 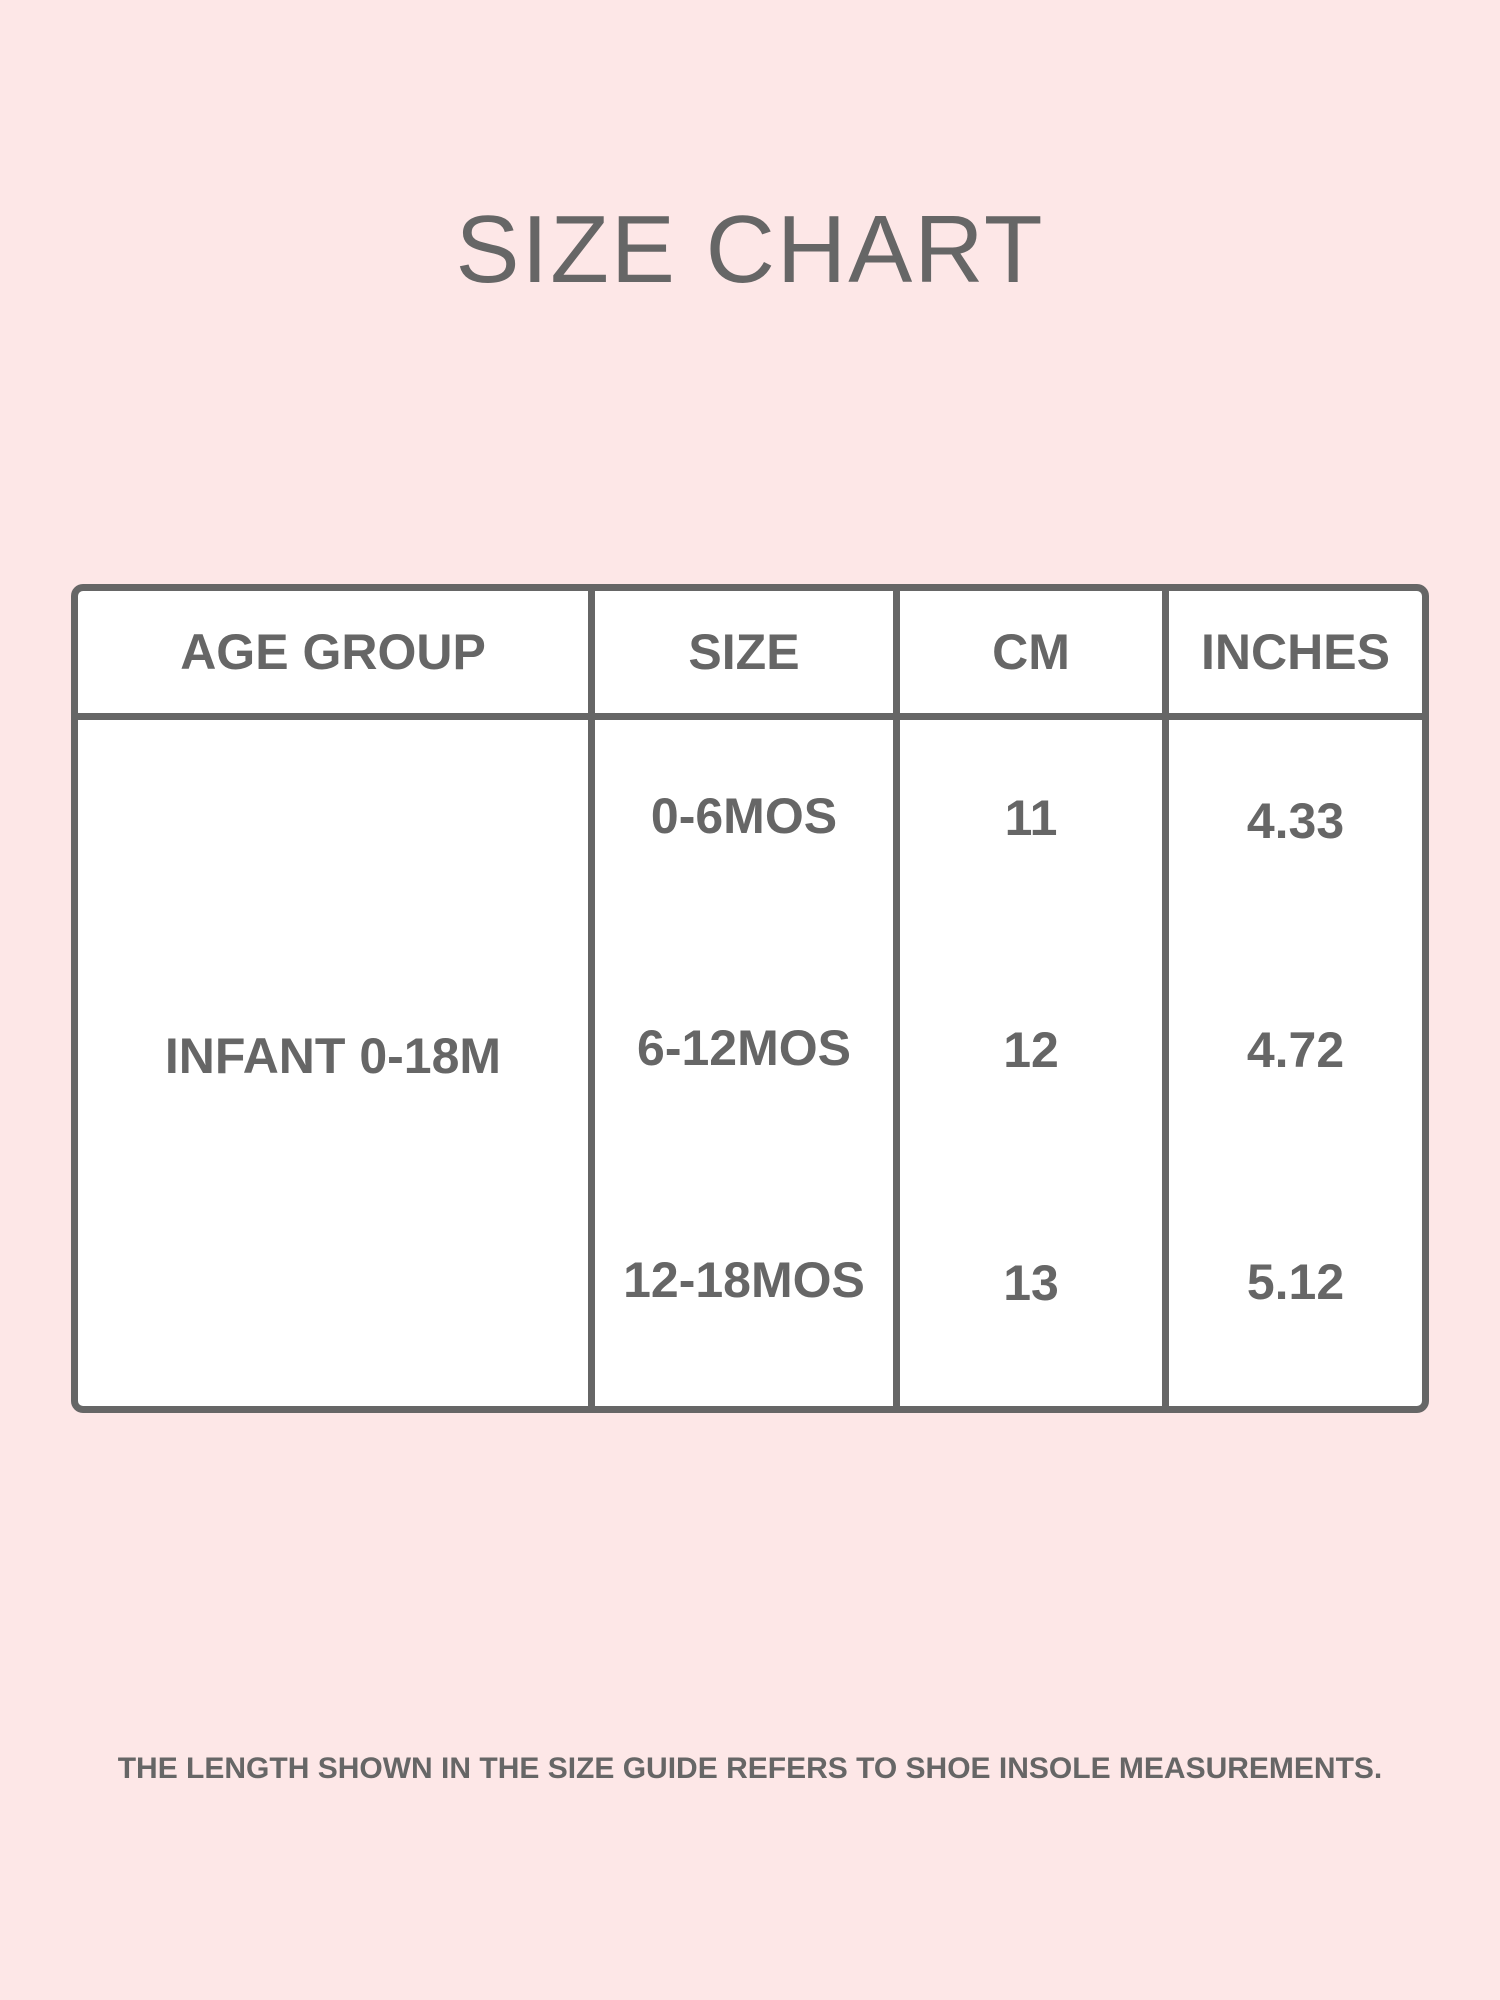 I want to click on cm-cell: 13, so click(x=1031, y=1283).